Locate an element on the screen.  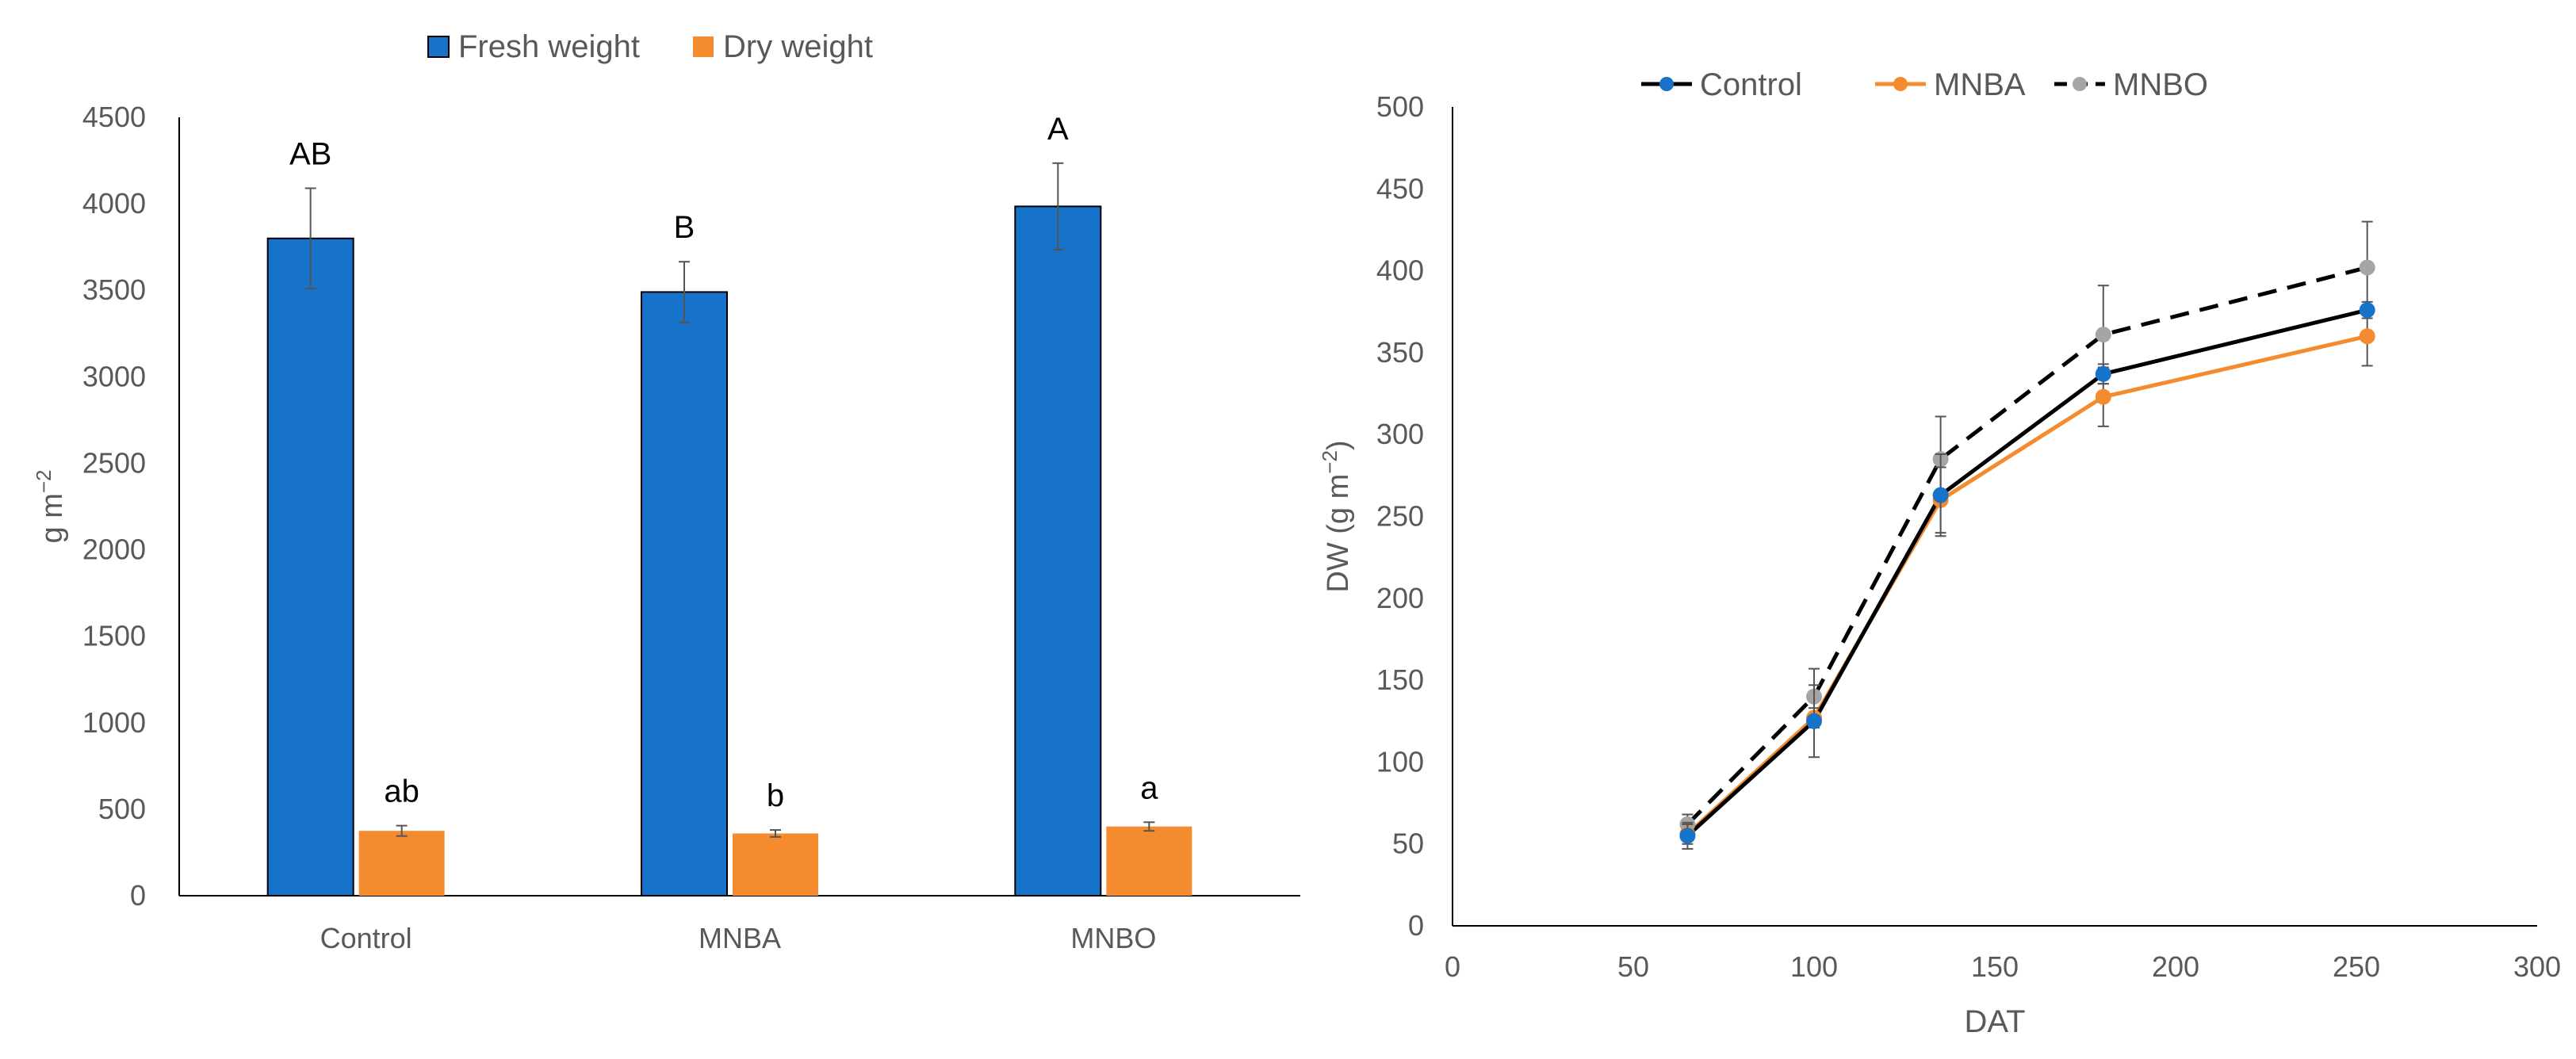
x-tick-label: 250 is located at coordinates (2356, 966).